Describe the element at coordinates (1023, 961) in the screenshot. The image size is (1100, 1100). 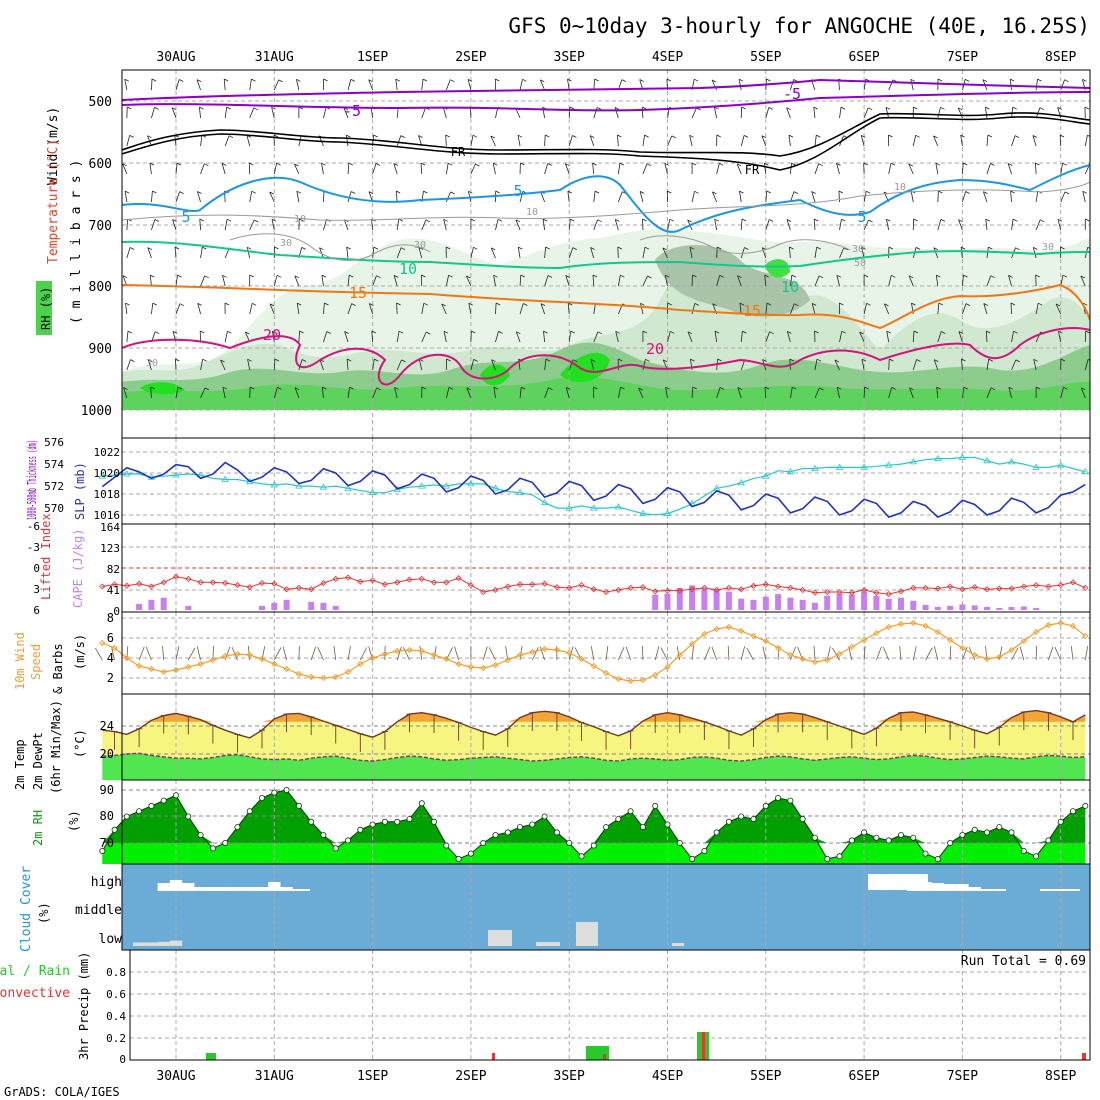
I see `run-total: Run Total = 0.69` at that location.